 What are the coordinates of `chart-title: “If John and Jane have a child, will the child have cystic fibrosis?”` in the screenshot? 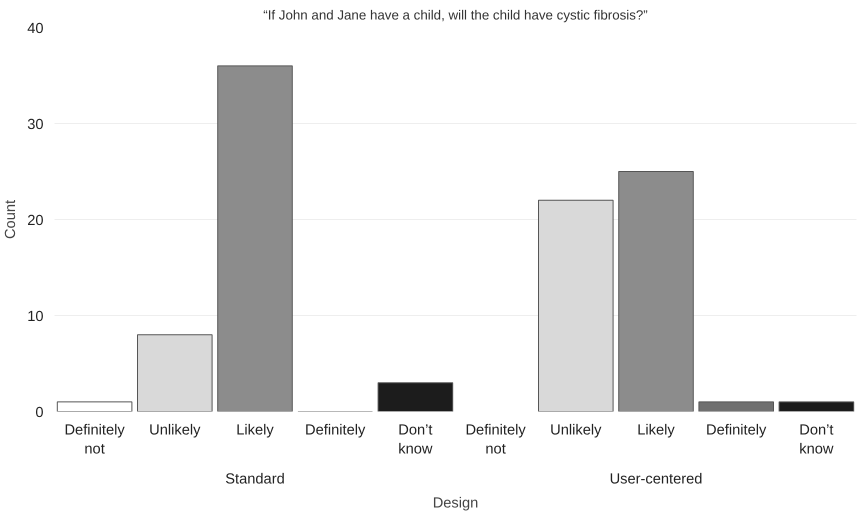 It's located at (455, 15).